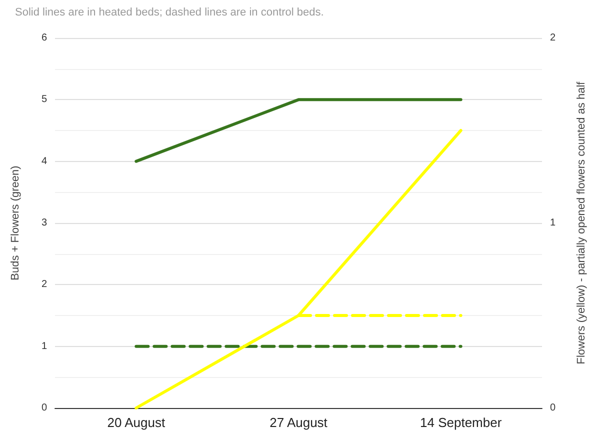  I want to click on y2-tick-label: 1, so click(553, 223).